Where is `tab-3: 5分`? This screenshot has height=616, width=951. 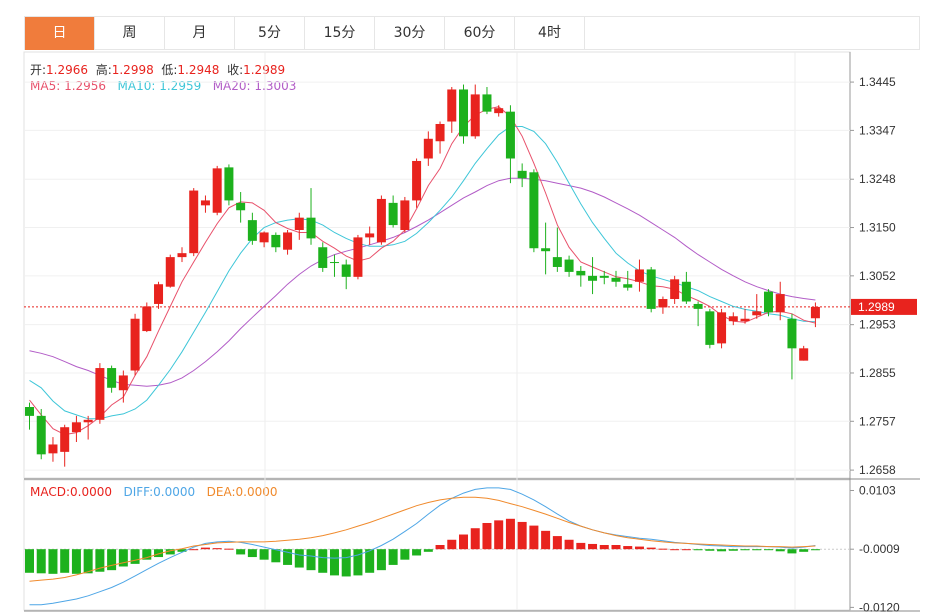
tab-3: 5分 is located at coordinates (270, 33).